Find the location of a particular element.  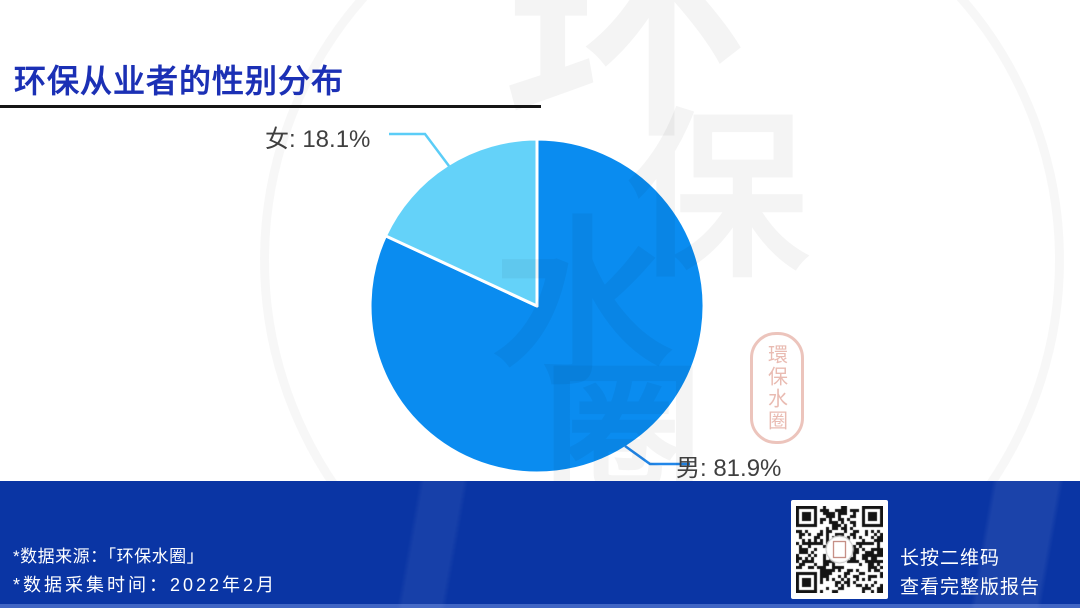

footer-data-time: *数据采集时间：2022年2月 is located at coordinates (145, 585).